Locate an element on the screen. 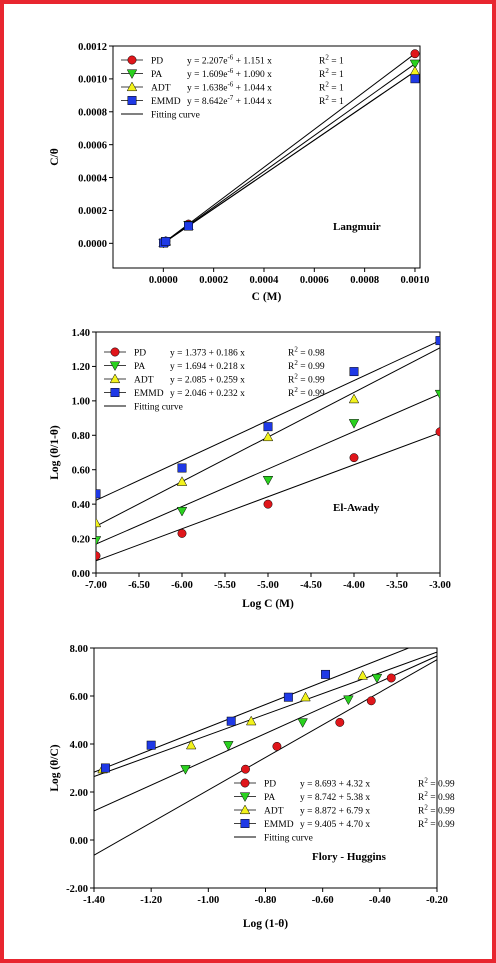 This screenshot has height=963, width=496. legend-equation: y = 1.373 + 0.186 x is located at coordinates (207, 353).